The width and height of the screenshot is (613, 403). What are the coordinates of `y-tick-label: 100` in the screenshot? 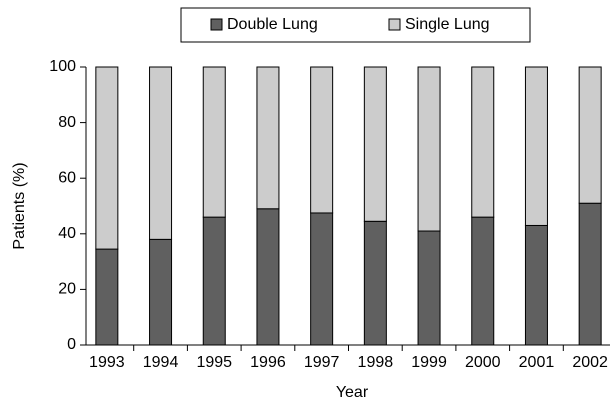 It's located at (62, 66).